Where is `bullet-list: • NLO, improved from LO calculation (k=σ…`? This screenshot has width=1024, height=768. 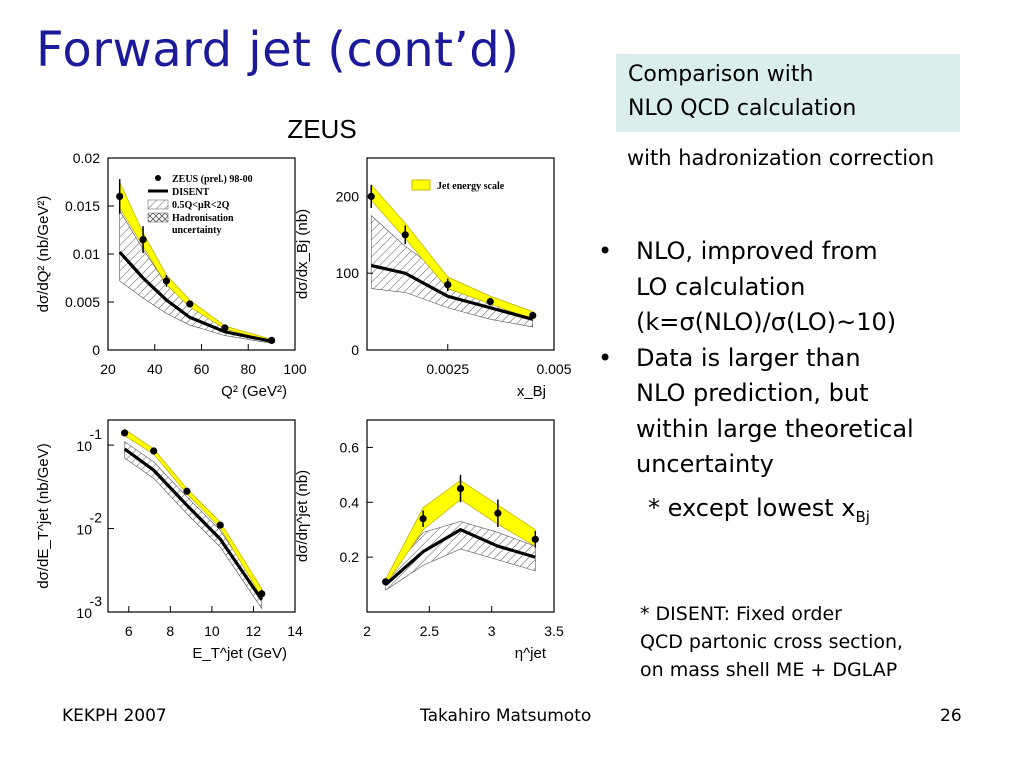
bullet-list: • NLO, improved from LO calculation (k=σ… is located at coordinates (808, 358).